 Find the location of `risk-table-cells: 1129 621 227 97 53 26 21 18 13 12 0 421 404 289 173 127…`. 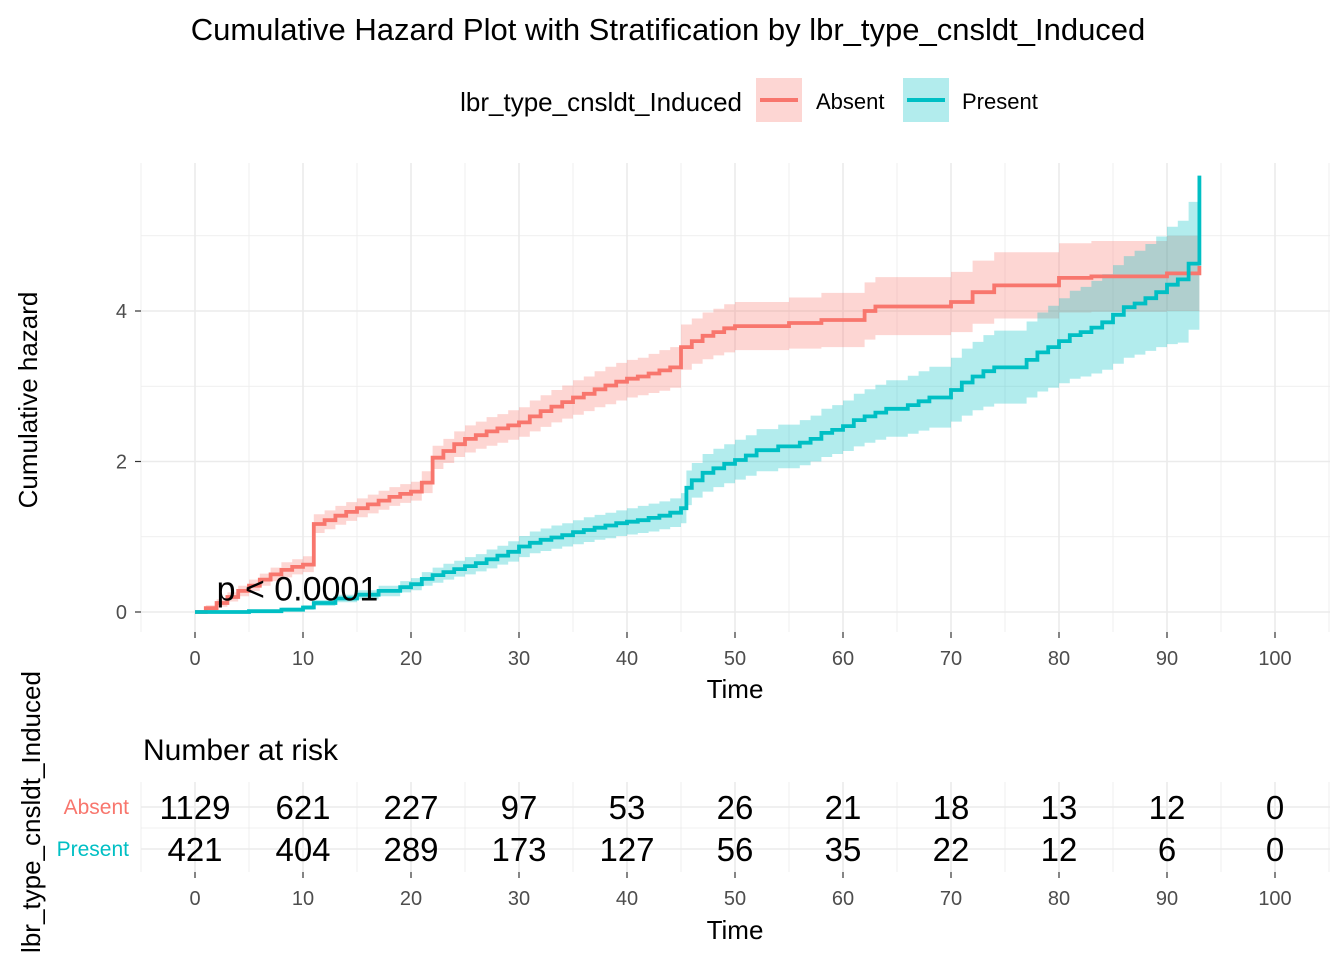

risk-table-cells: 1129 621 227 97 53 26 21 18 13 12 0 421 404 289 173 127… is located at coordinates (722, 828).